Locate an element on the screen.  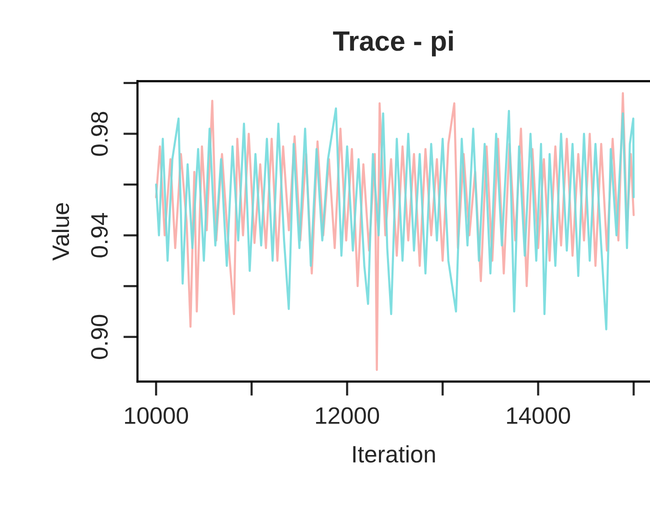
x-tick-label: 12000 is located at coordinates (348, 415).